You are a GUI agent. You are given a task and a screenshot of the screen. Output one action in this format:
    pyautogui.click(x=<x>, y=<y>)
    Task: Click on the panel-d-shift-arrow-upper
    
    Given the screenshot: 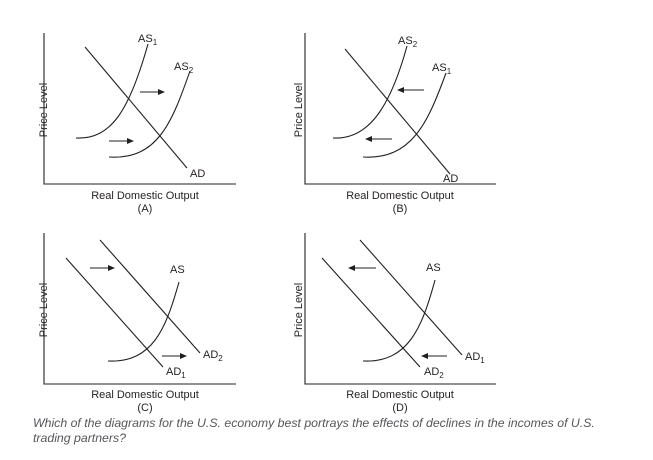 What is the action you would take?
    pyautogui.click(x=362, y=268)
    